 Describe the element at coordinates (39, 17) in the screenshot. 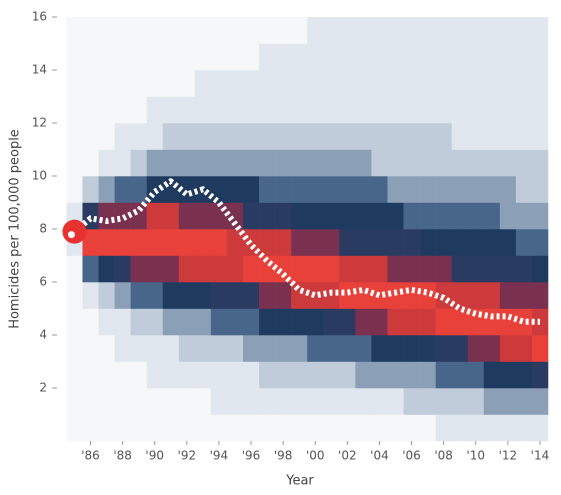

I see `y-tick-label: 16` at that location.